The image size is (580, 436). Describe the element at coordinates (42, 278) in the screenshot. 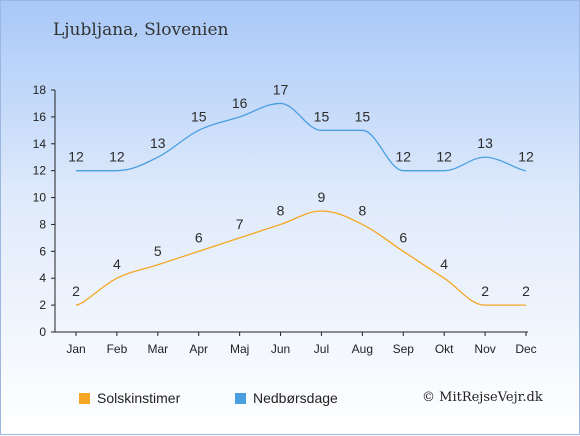

I see `y-tick-label: 4` at that location.